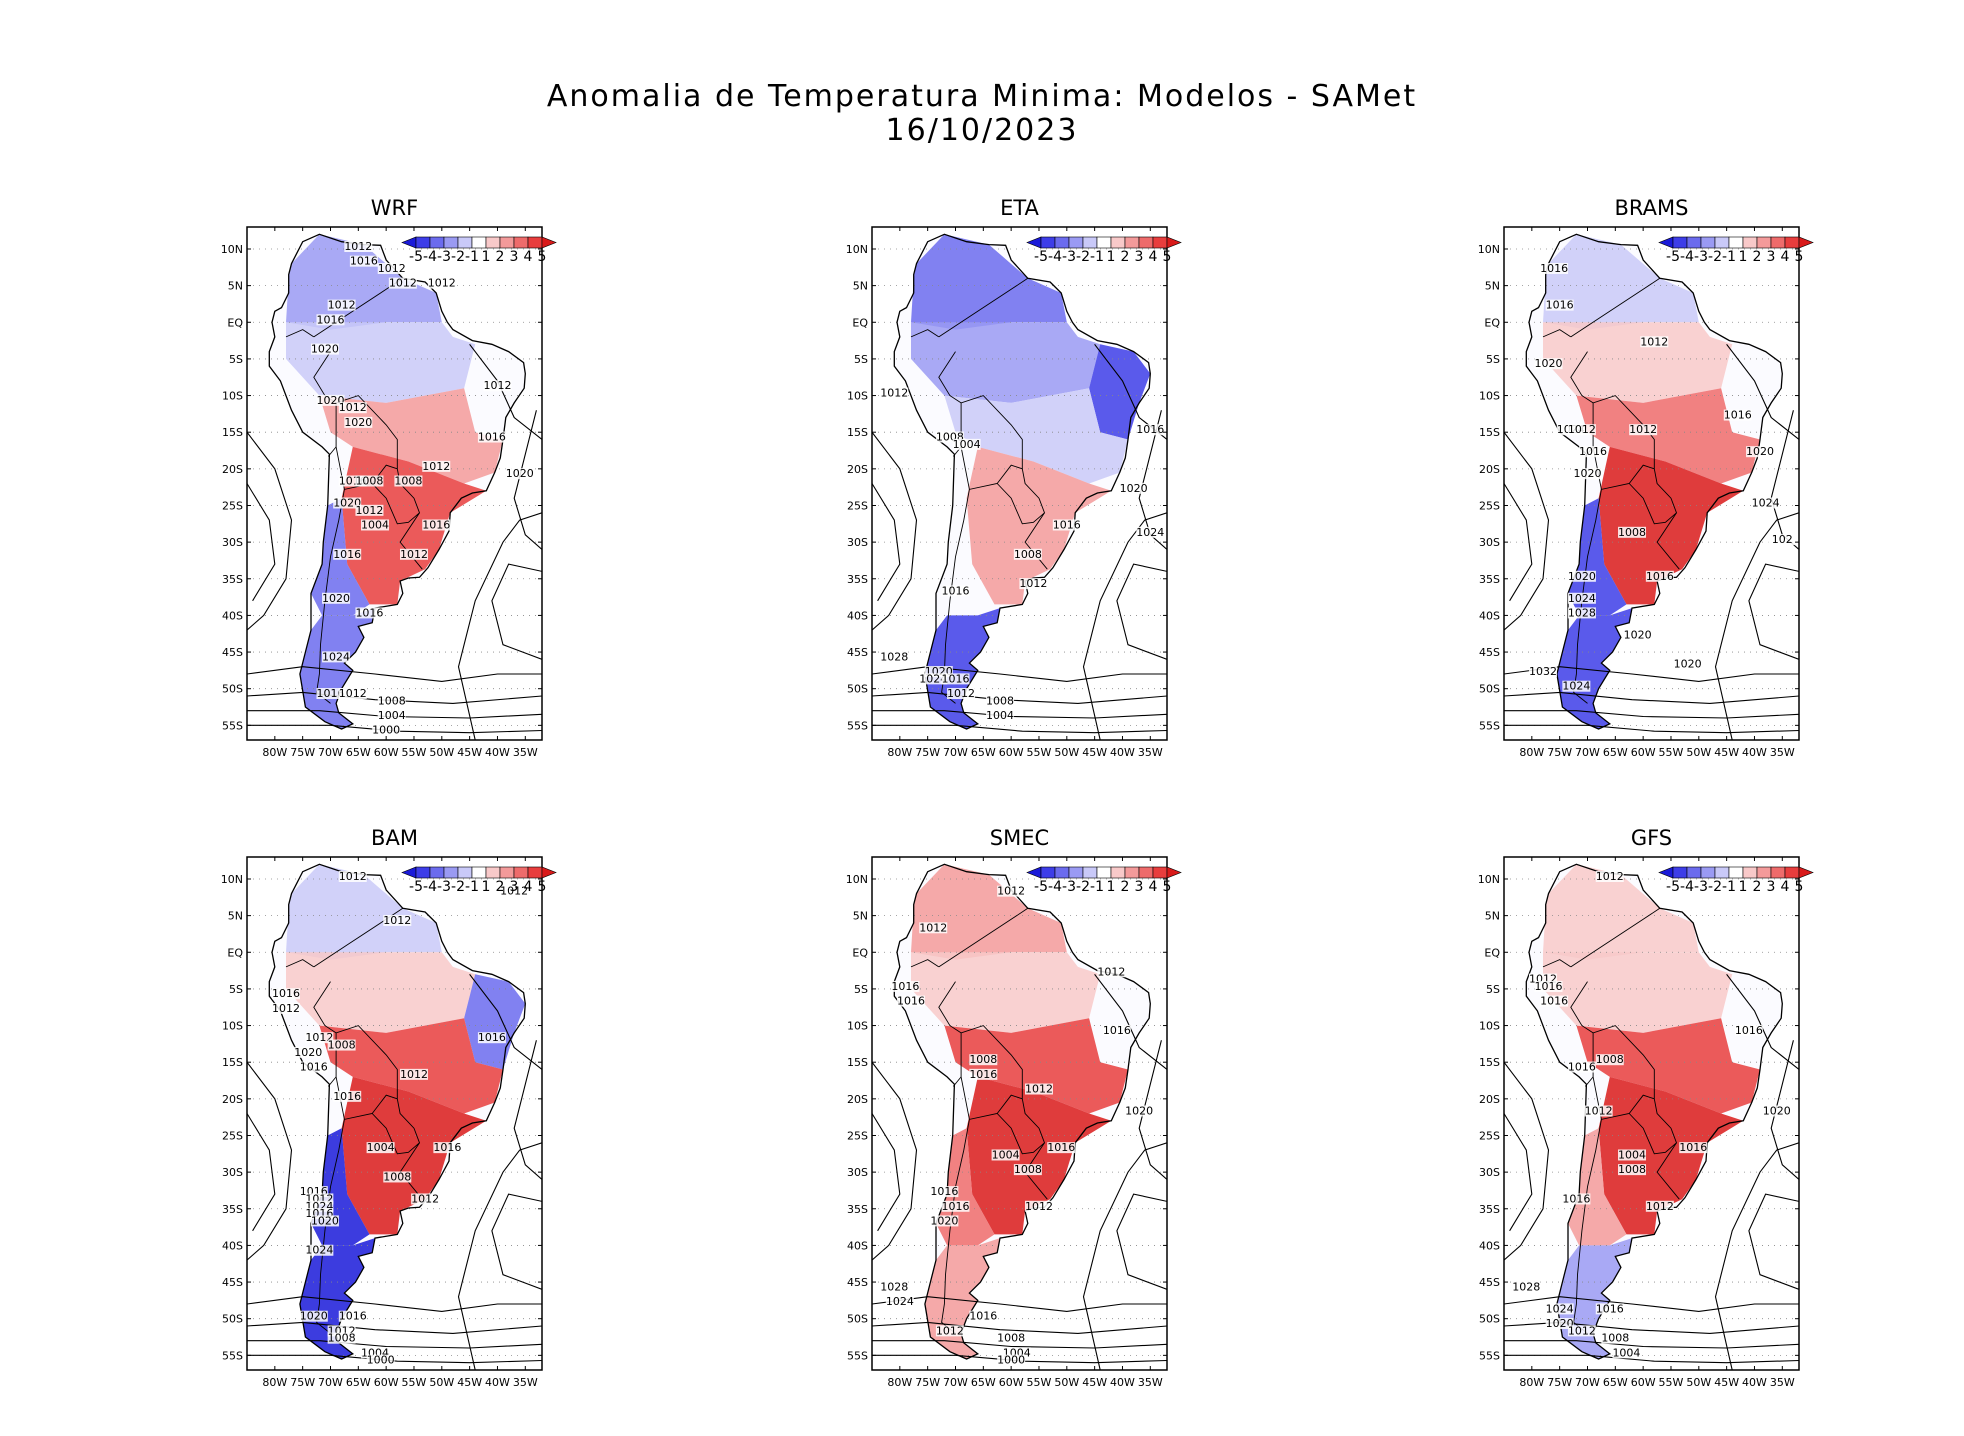  I want to click on lat-label: EQ, so click(235, 322).